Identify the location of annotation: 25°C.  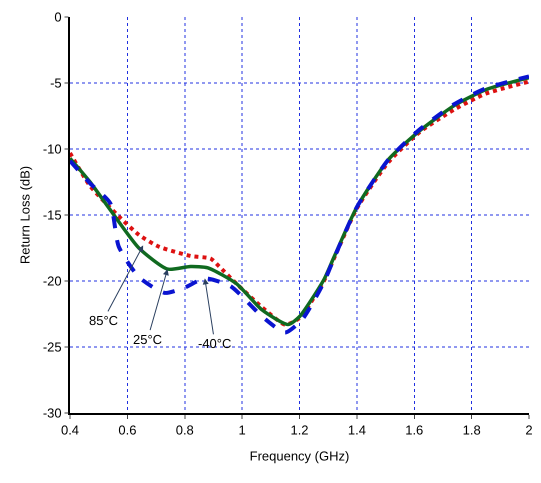
(147, 339).